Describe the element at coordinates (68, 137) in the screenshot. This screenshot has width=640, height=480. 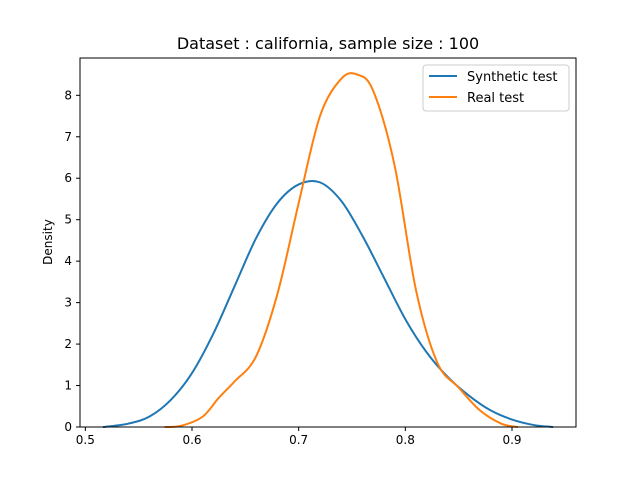
I see `y-tick-label: 7` at that location.